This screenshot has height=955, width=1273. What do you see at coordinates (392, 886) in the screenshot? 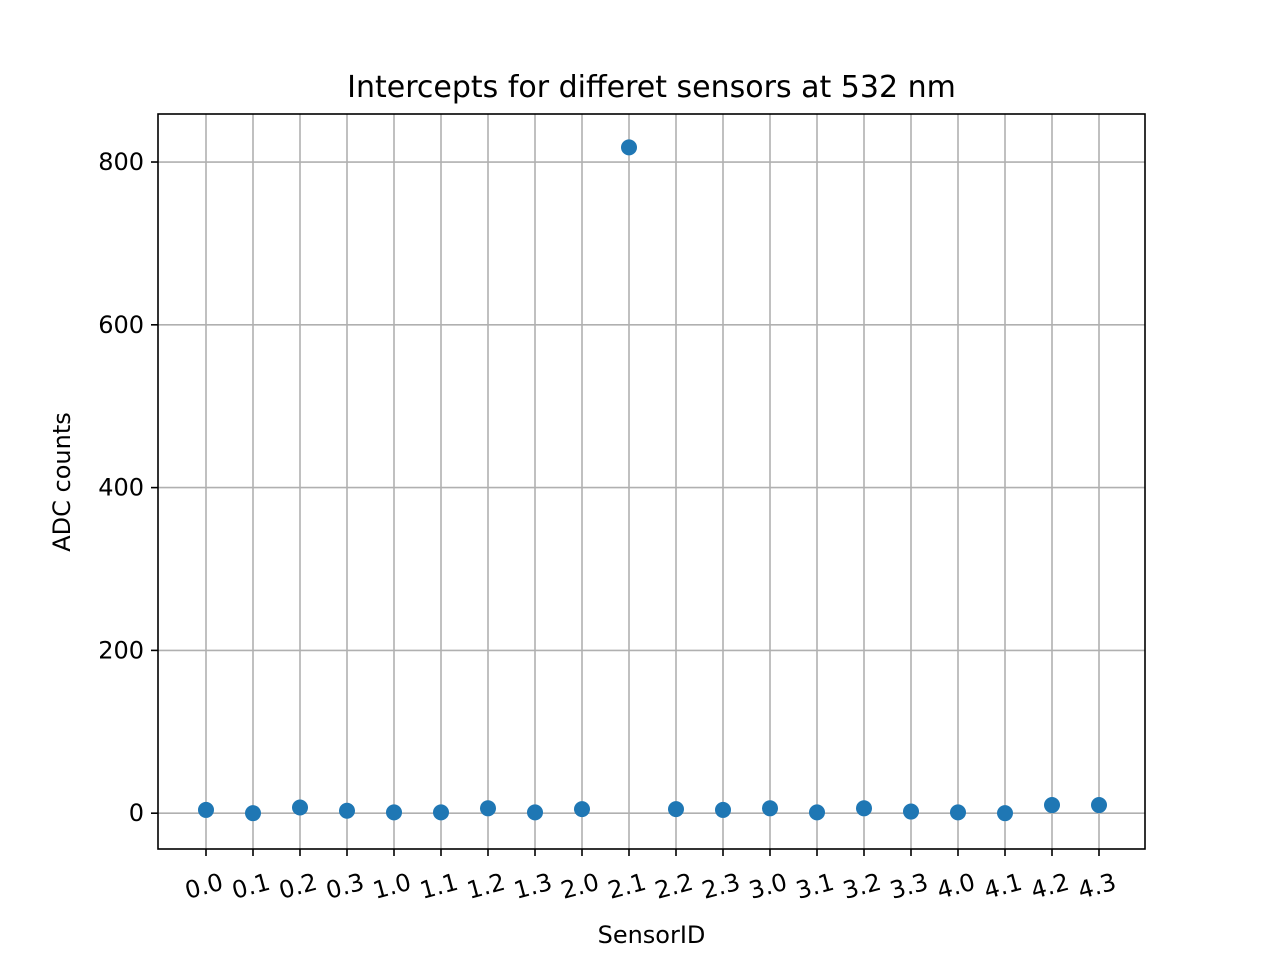
I see `x-tick-label: 1.0` at bounding box center [392, 886].